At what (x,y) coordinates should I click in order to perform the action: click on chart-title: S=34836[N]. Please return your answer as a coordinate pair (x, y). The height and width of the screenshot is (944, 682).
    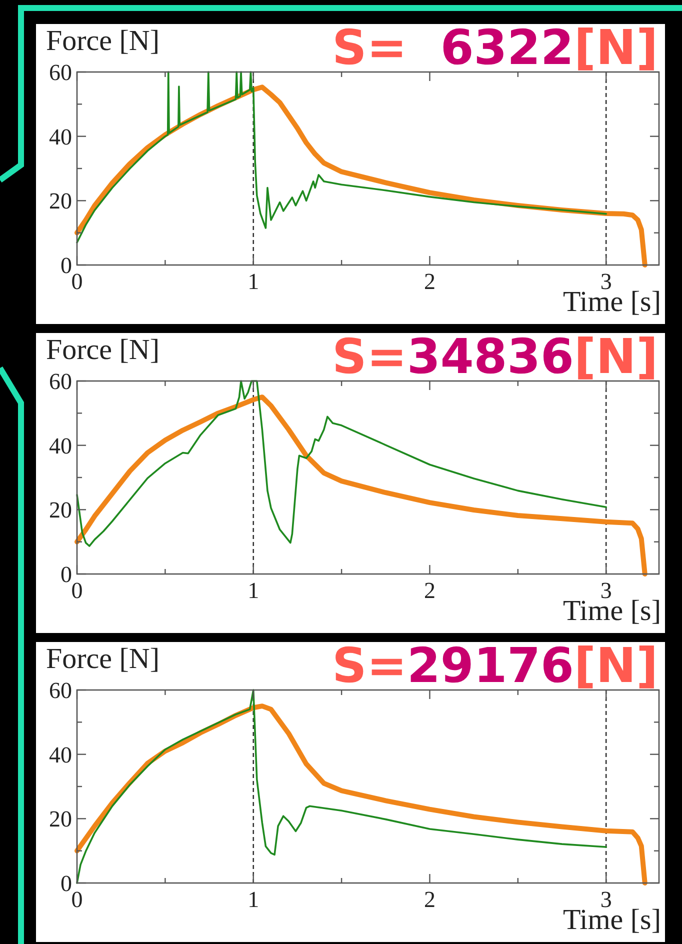
    Looking at the image, I should click on (495, 357).